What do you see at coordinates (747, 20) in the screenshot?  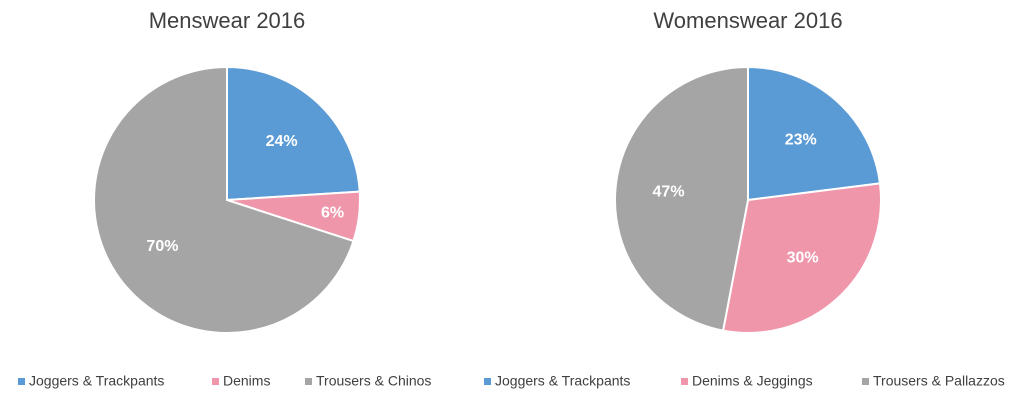 I see `chart-title: Womenswear 2016` at bounding box center [747, 20].